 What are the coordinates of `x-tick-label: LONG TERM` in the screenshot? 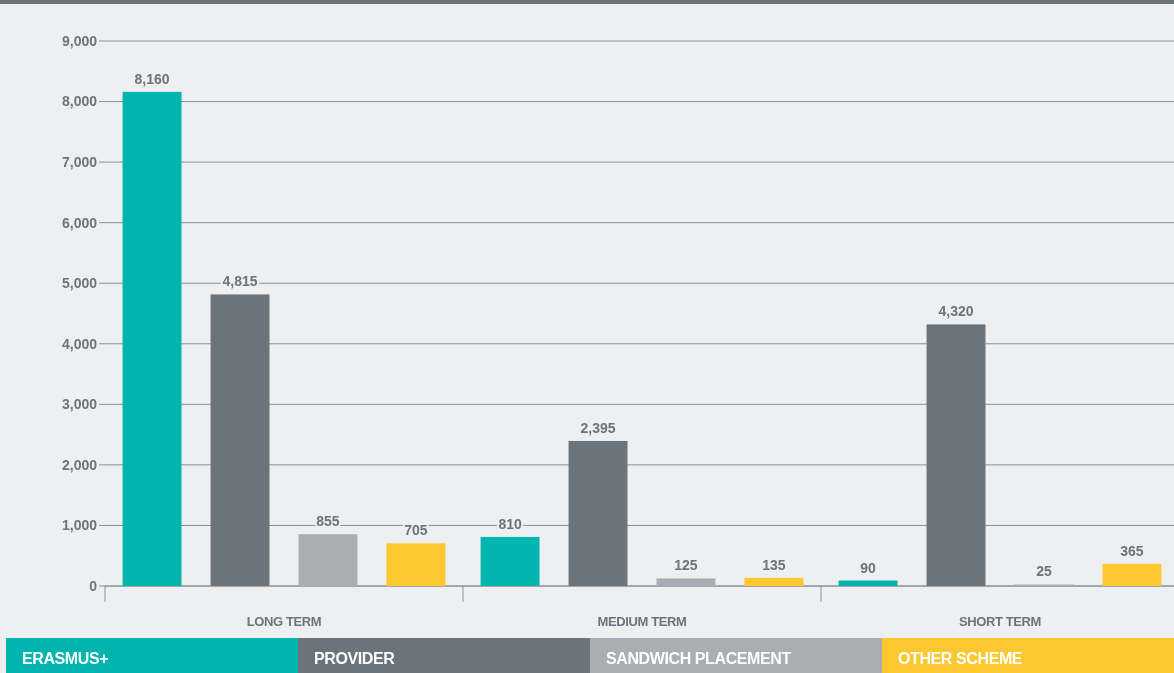 It's located at (284, 621).